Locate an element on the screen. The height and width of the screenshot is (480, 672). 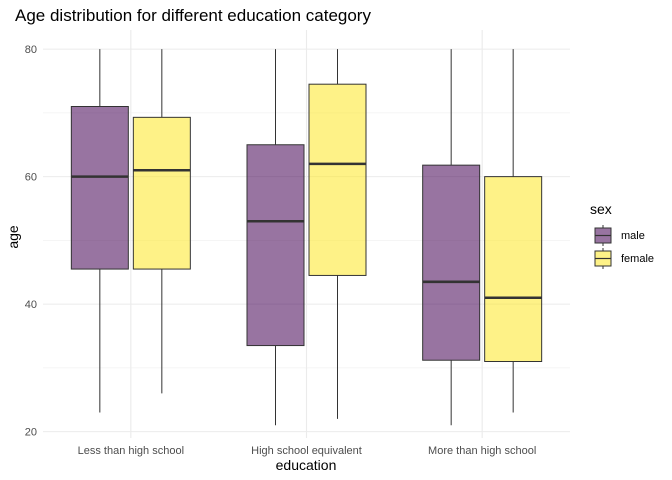
y-tick-label: 80 is located at coordinates (31, 50).